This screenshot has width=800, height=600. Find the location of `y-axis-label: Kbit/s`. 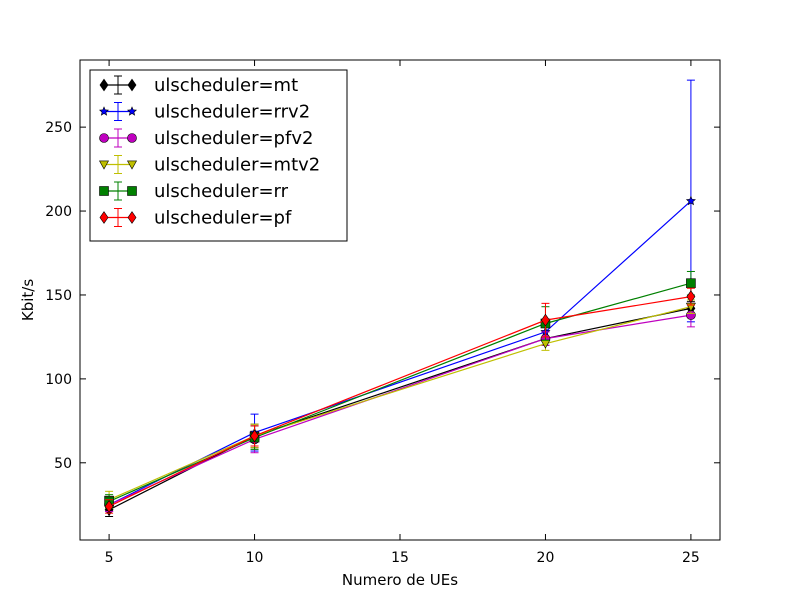

y-axis-label: Kbit/s is located at coordinates (28, 300).